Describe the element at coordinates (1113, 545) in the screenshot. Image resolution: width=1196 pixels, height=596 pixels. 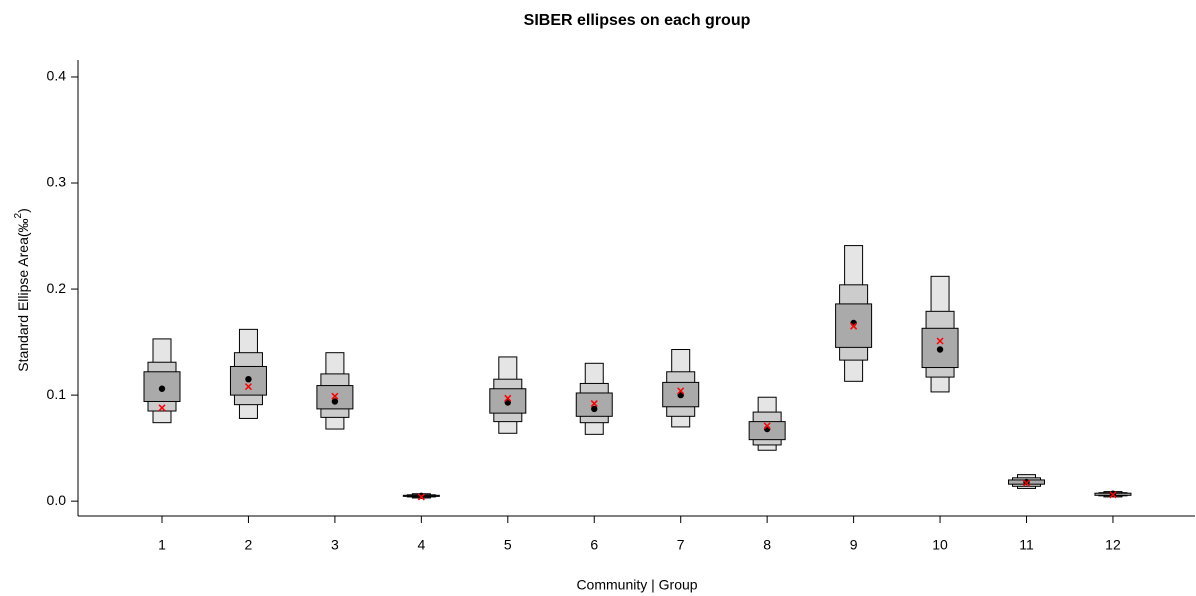
I see `x-tick-label: 12` at that location.